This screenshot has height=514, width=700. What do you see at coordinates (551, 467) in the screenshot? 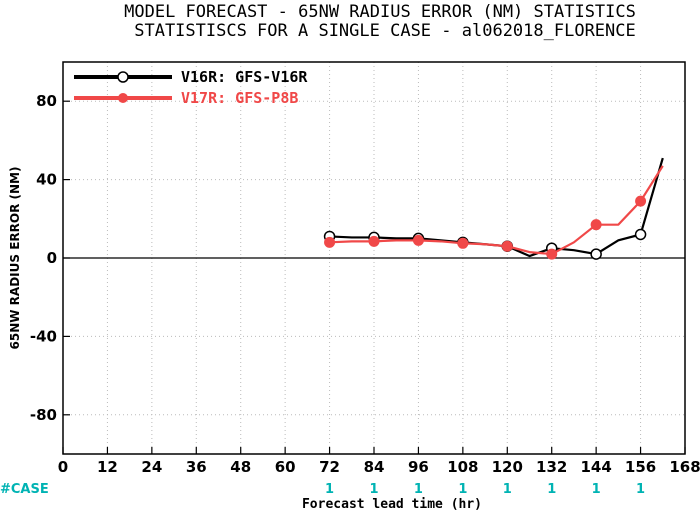
I see `x-tick-label: 132` at bounding box center [551, 467].